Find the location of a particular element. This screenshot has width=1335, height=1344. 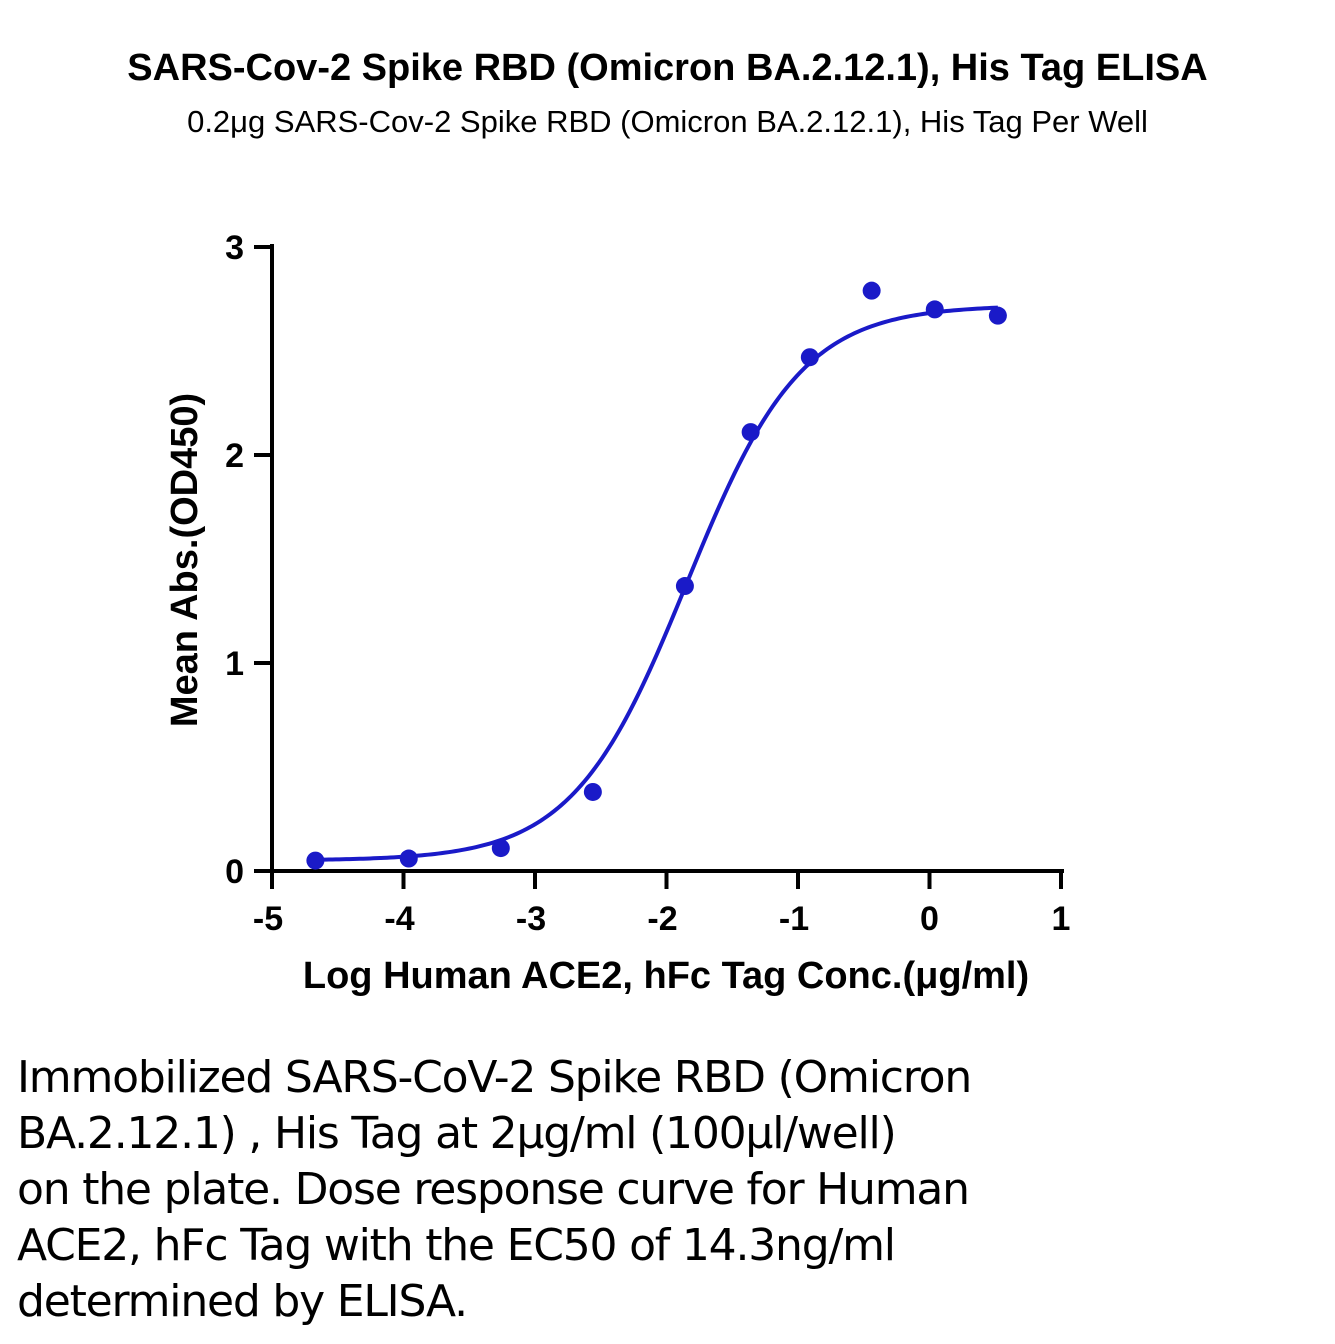

y-tick-label: 0 is located at coordinates (234, 872).